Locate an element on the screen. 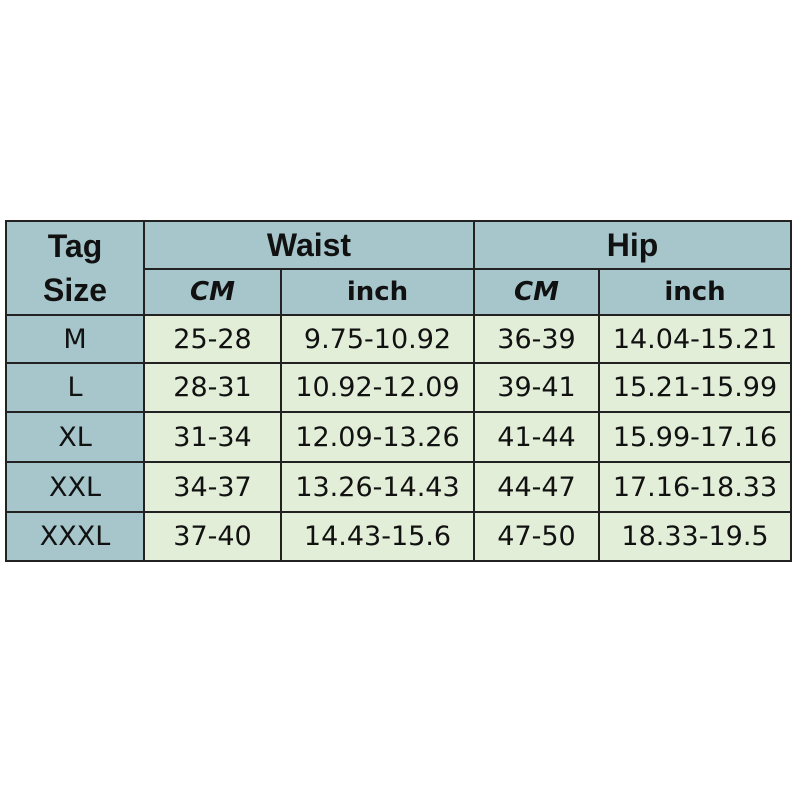  waist-cm-cell: 37-40 is located at coordinates (212, 536).